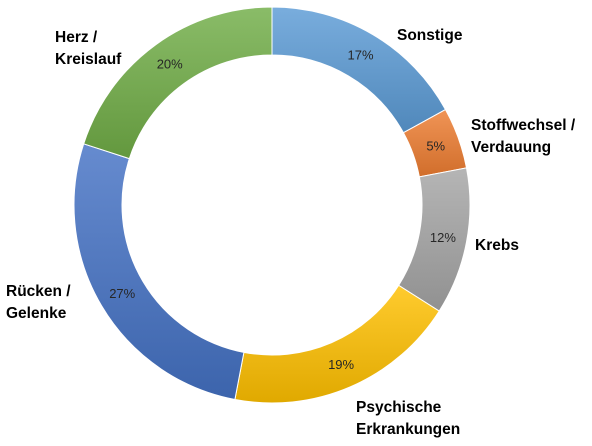 This screenshot has height=446, width=592. Describe the element at coordinates (76, 37) in the screenshot. I see `category-label-line: Herz /` at that location.